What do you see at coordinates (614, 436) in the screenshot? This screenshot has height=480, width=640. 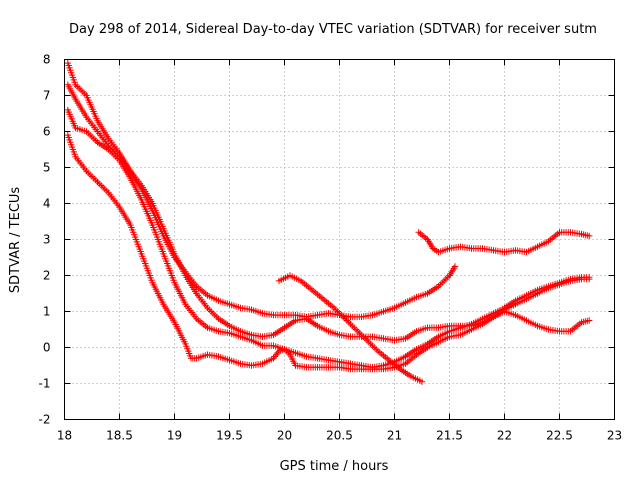 I see `x-tick-label: 23` at bounding box center [614, 436].